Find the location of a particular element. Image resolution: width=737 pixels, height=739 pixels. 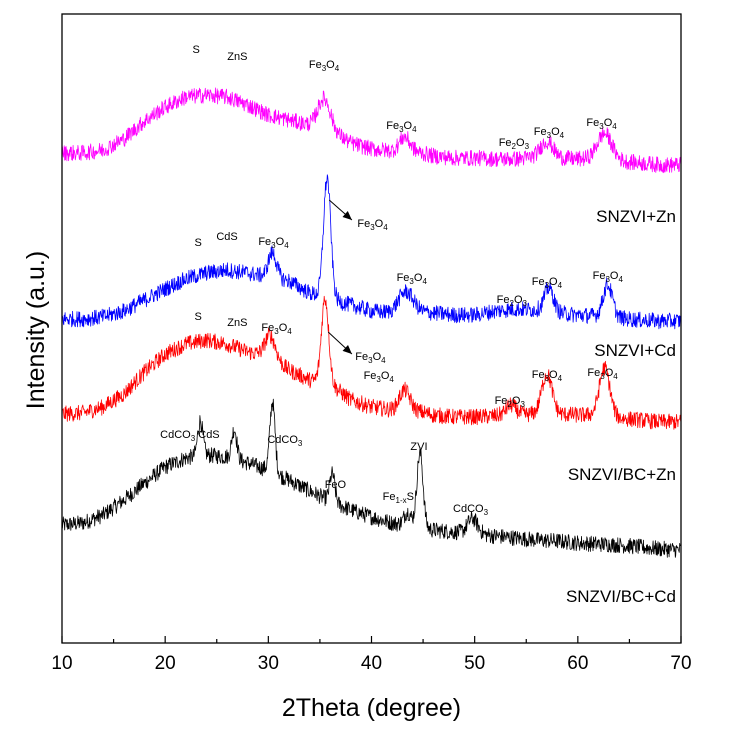

series-labels: SNZVI/BC+Cd SNZVI/BC+Zn SNZVI+Cd SNZVI+Zn is located at coordinates (621, 406).